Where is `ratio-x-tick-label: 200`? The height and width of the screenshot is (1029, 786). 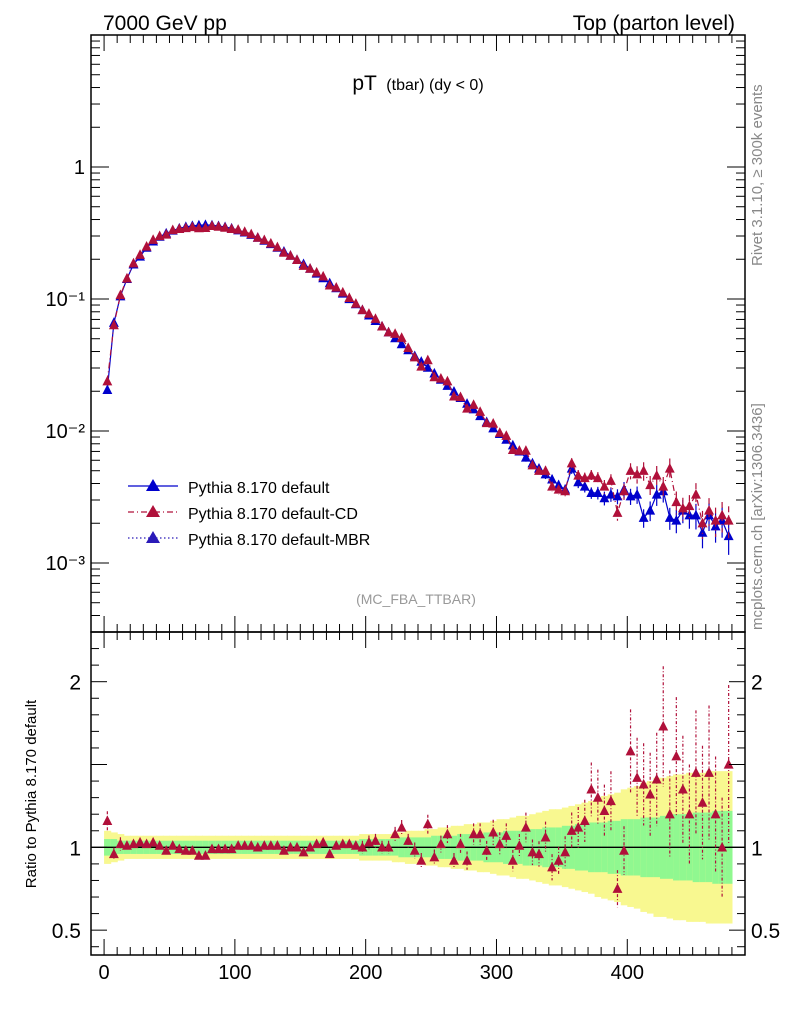 ratio-x-tick-label: 200 is located at coordinates (365, 973).